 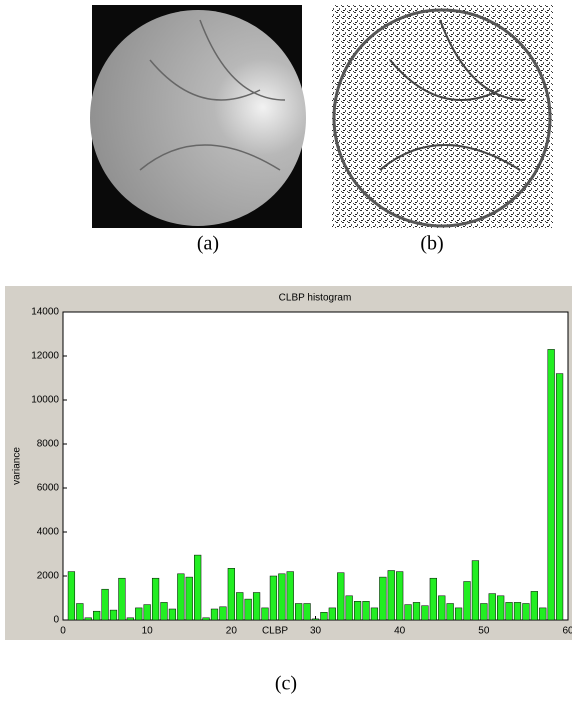 I want to click on y-tick-label: 14000, so click(x=45, y=312).